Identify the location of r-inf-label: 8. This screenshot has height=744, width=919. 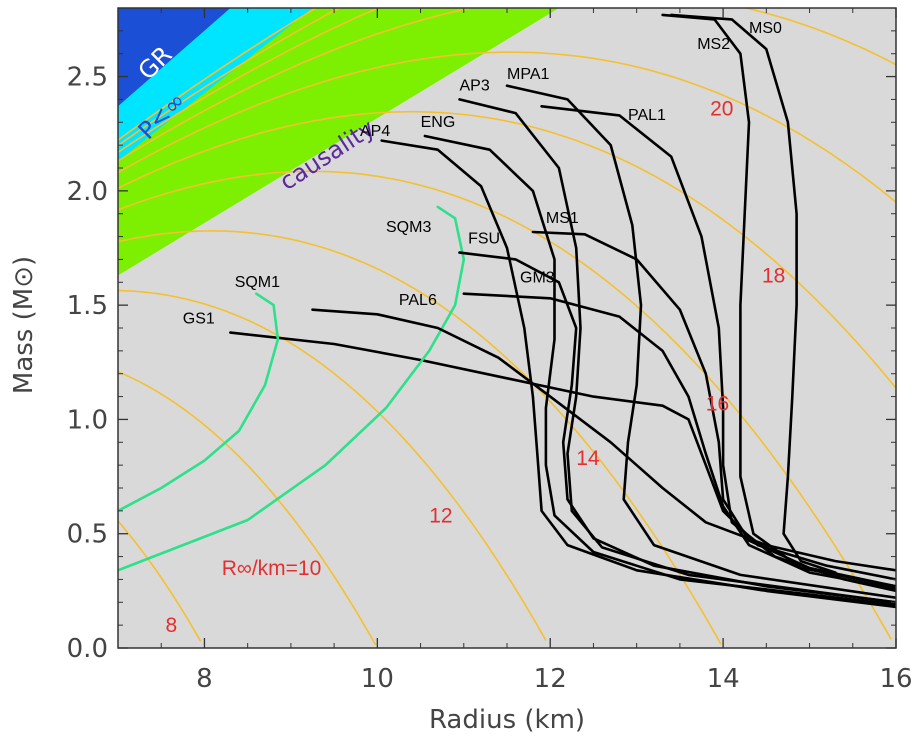
(172, 625).